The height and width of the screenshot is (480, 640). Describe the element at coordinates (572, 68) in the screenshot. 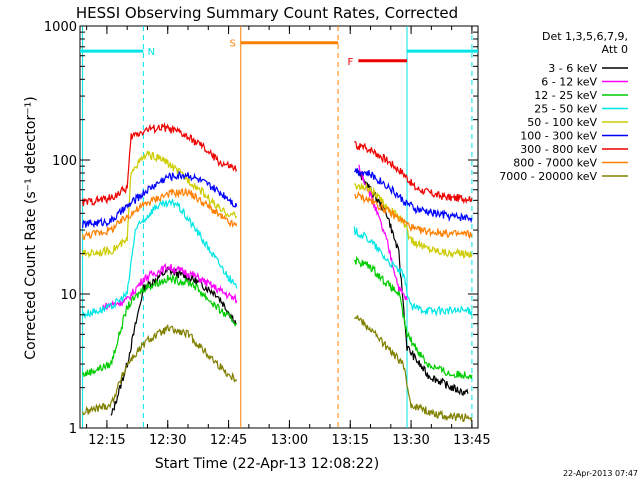

I see `legend-label-0: 3 - 6 keV` at that location.